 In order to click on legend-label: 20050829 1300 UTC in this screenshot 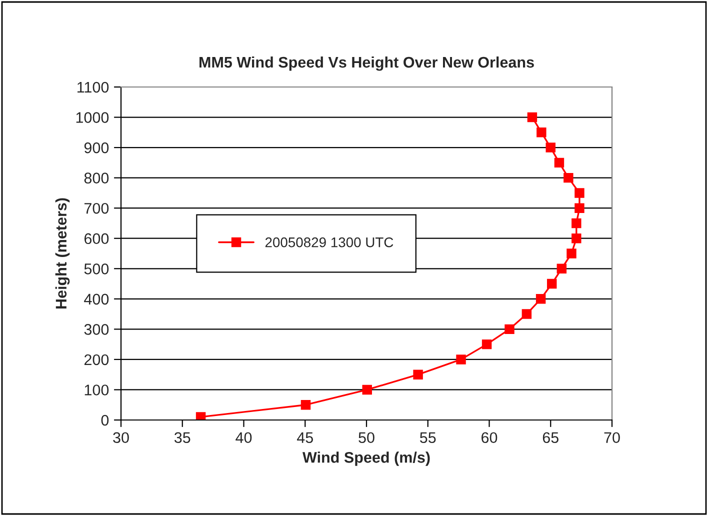, I will do `click(329, 242)`.